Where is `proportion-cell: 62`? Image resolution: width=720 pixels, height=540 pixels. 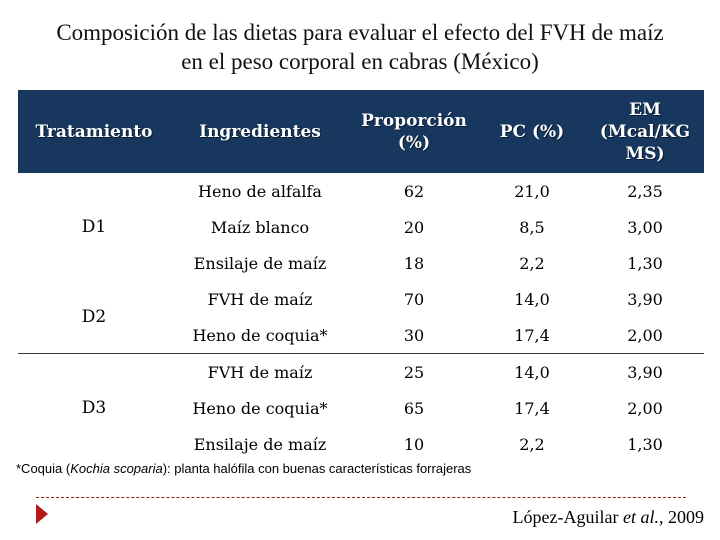
proportion-cell: 62 is located at coordinates (414, 191).